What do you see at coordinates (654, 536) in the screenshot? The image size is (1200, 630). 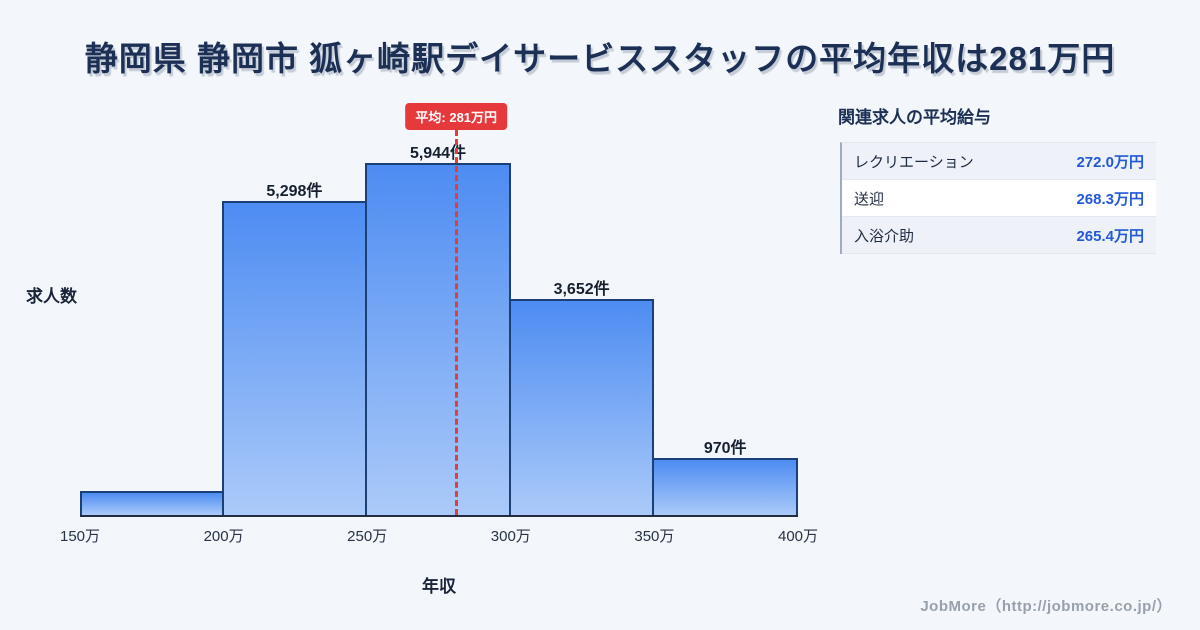 I see `x-tick-label: 350万` at bounding box center [654, 536].